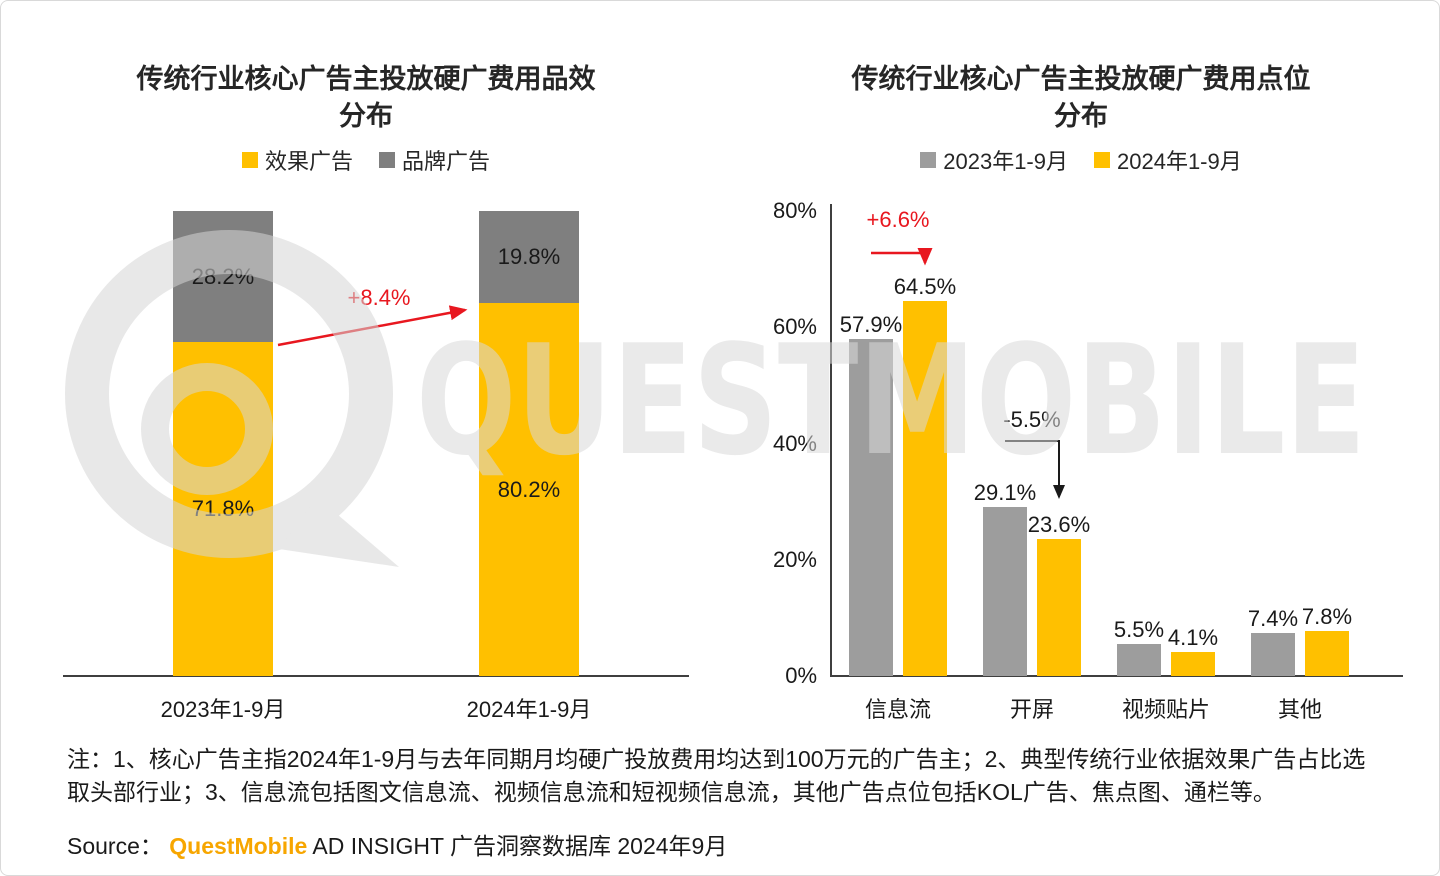  What do you see at coordinates (1139, 629) in the screenshot?
I see `bar-value-label: 5.5%` at bounding box center [1139, 629].